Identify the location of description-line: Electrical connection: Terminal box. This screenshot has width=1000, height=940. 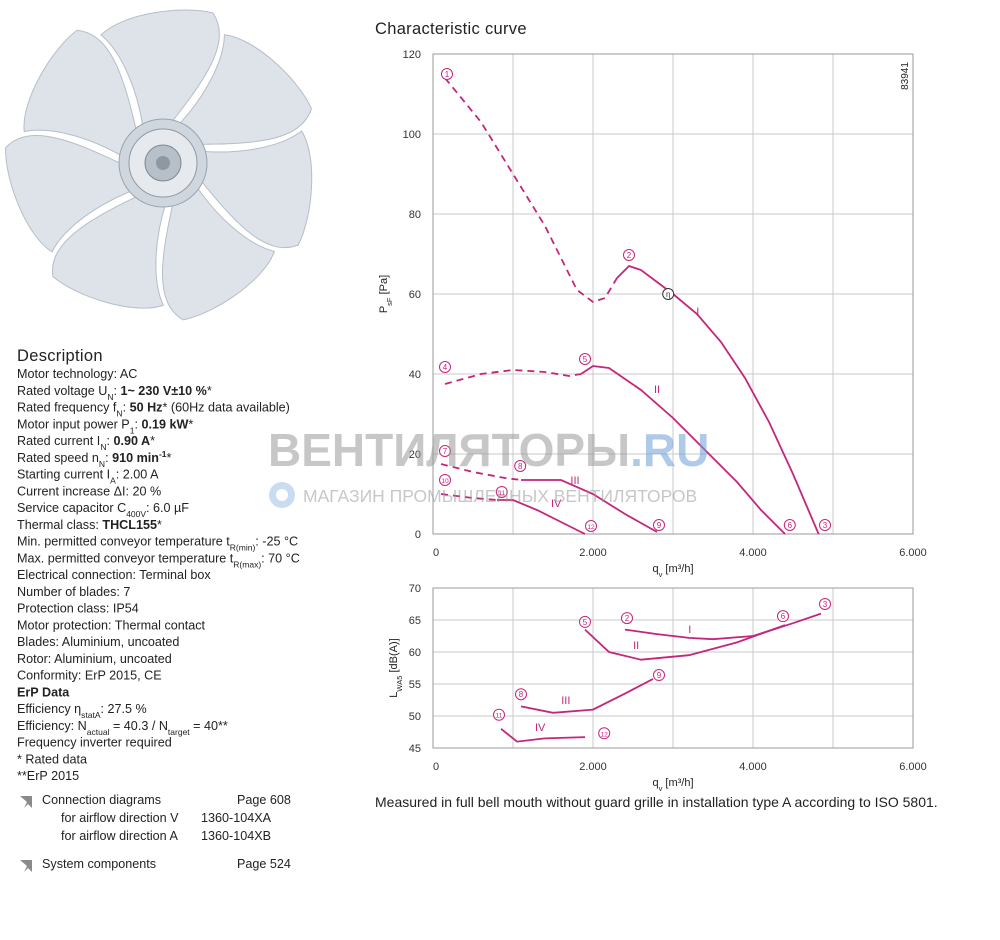
(114, 575).